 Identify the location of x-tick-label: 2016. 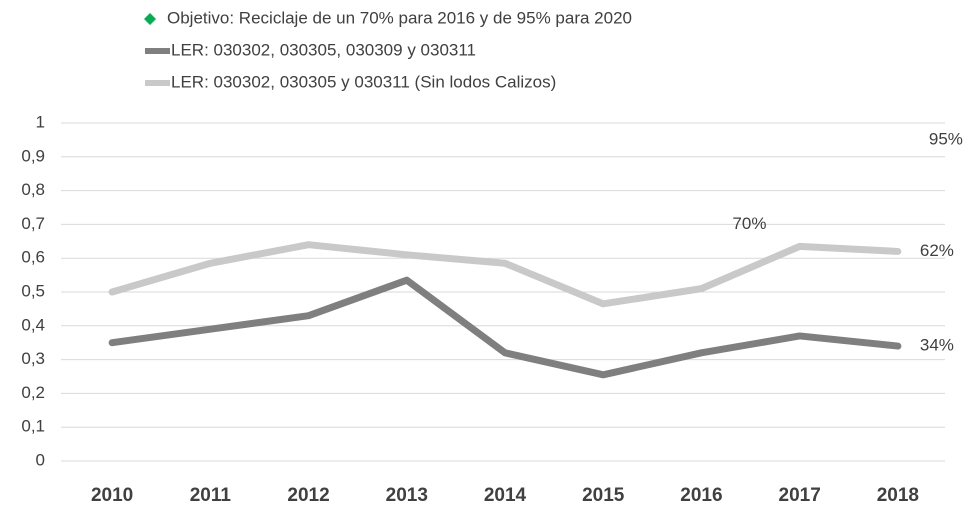
(701, 495).